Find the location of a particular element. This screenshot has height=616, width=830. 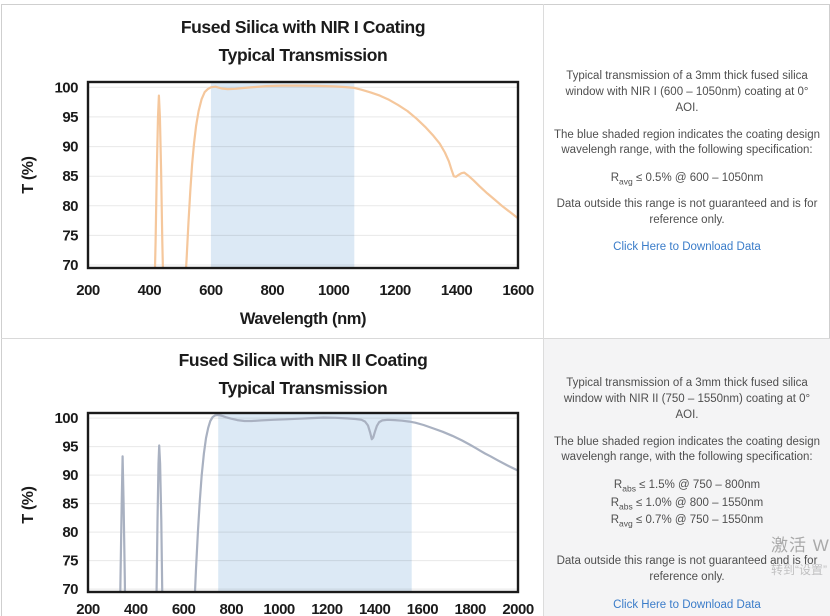

chart-subtitle-nir1: Typical Transmission is located at coordinates (303, 55).